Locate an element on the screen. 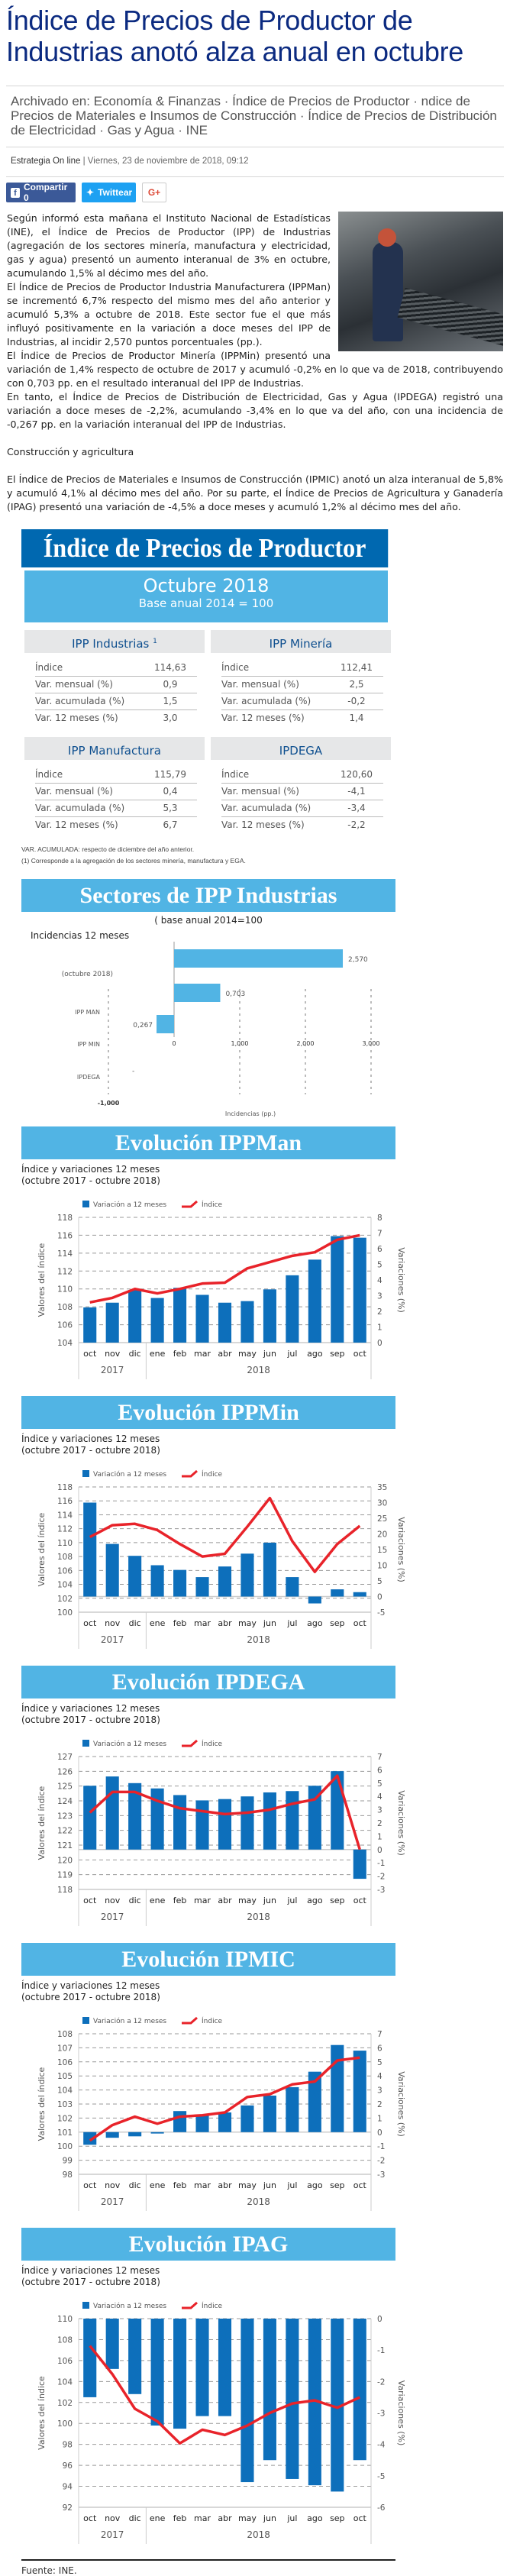 Image resolution: width=510 pixels, height=2576 pixels. legend-label: Variación a 12 meses is located at coordinates (129, 1744).